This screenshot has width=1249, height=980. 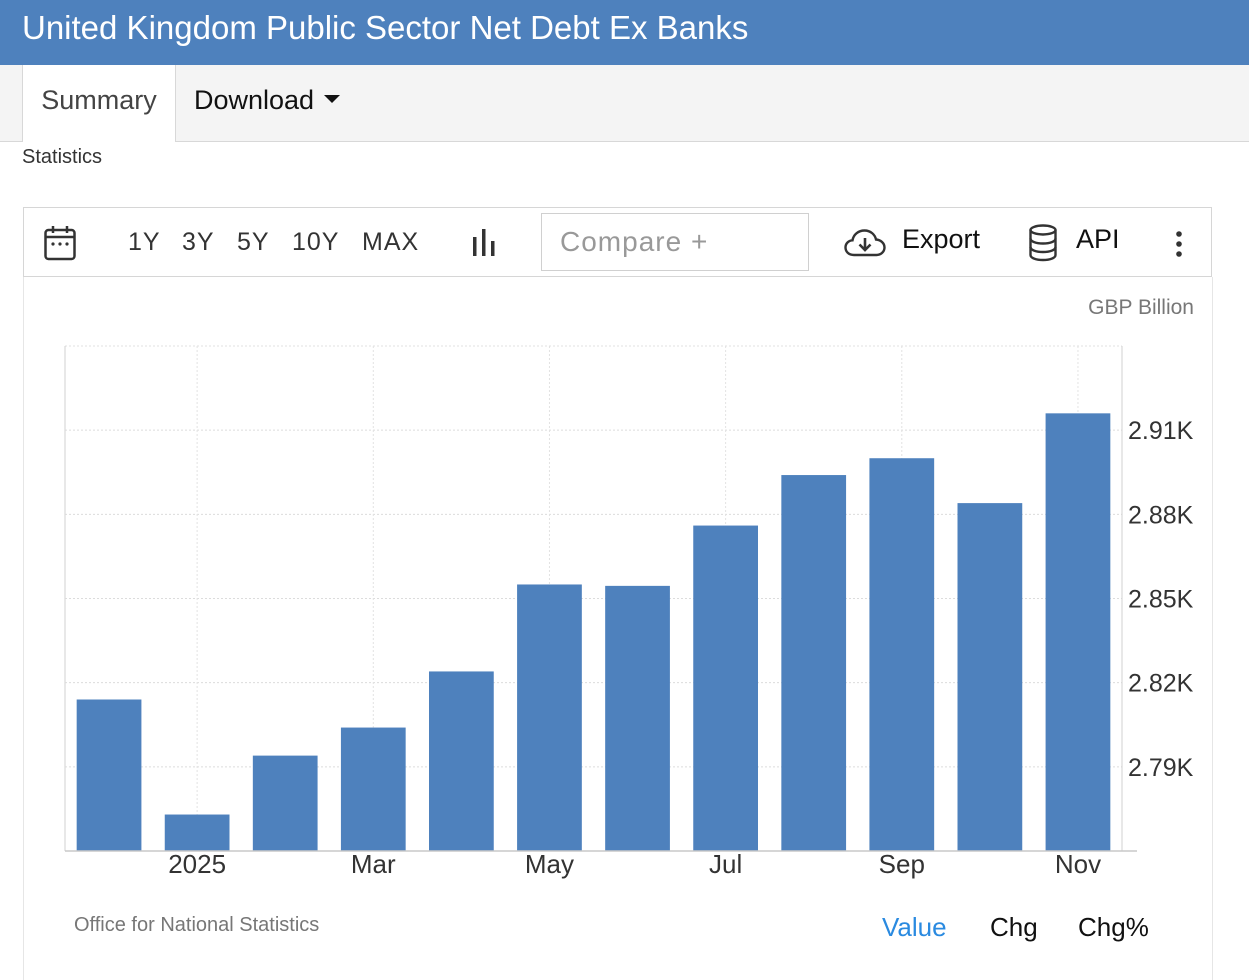 What do you see at coordinates (1161, 600) in the screenshot?
I see `y-tick-label: 2.85K` at bounding box center [1161, 600].